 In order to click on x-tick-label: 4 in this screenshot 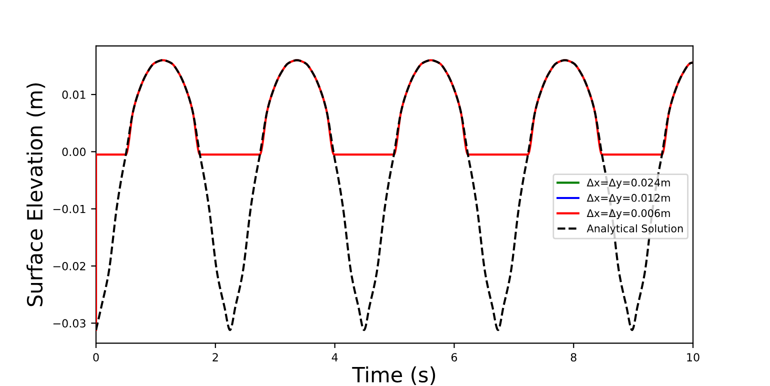, I will do `click(335, 357)`.